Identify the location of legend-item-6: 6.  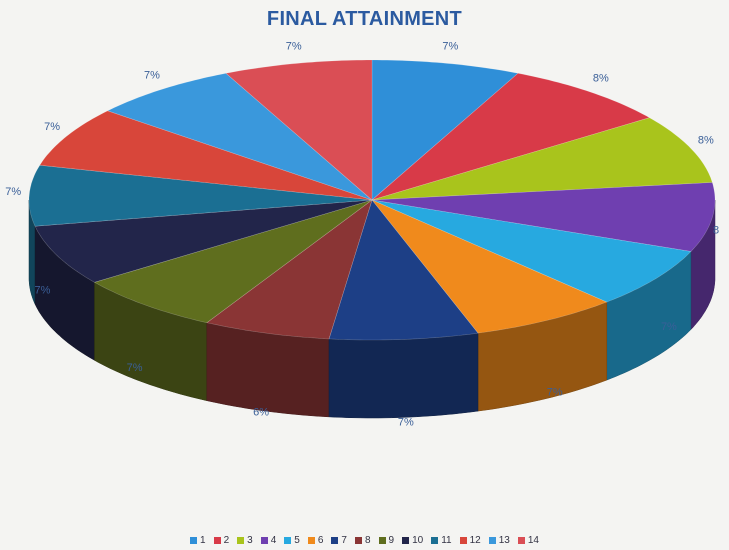
(316, 540).